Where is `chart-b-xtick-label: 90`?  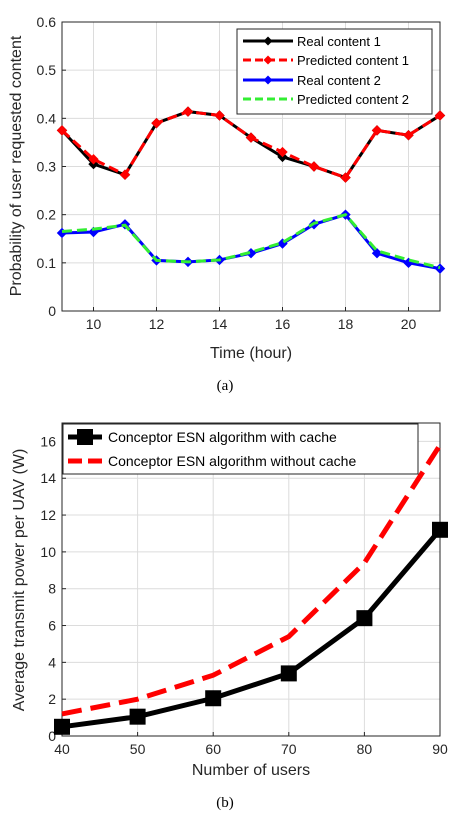
chart-b-xtick-label: 90 is located at coordinates (440, 749).